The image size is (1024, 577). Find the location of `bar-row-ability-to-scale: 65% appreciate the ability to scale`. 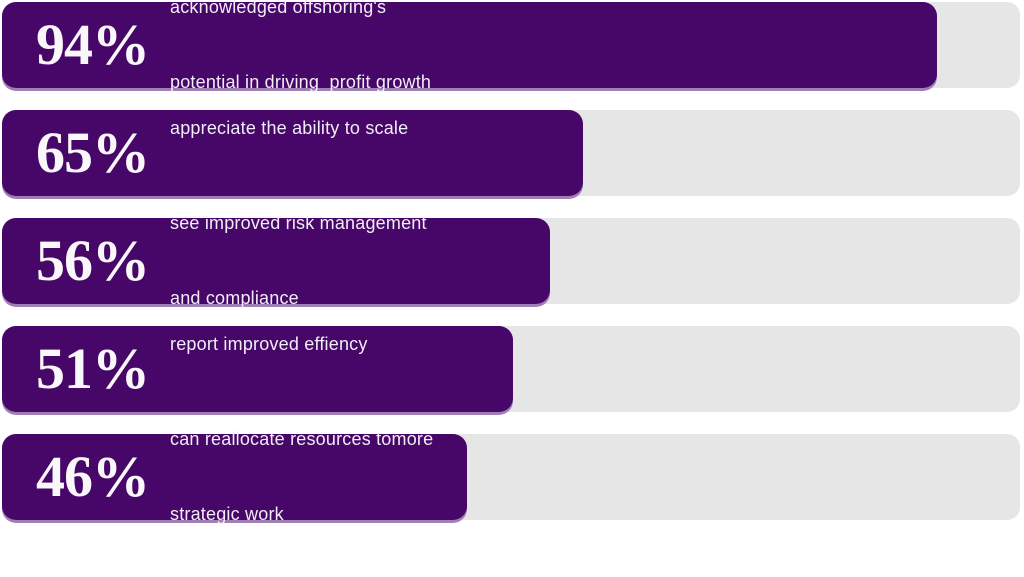

bar-row-ability-to-scale: 65% appreciate the ability to scale is located at coordinates (511, 153).